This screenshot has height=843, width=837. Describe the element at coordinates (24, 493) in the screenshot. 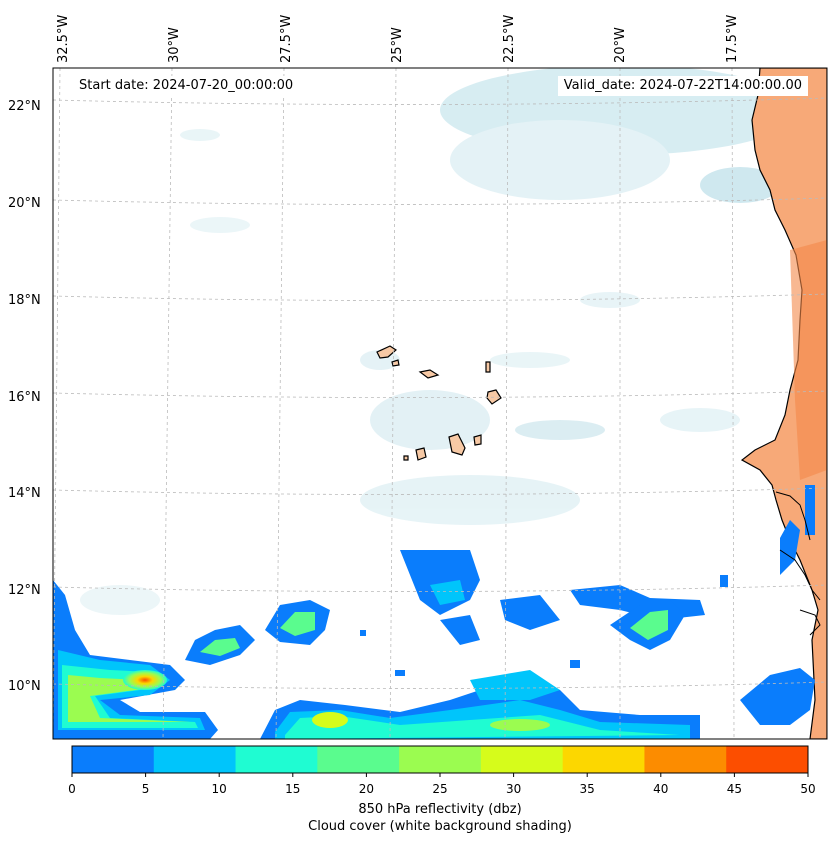

I see `lat-label: 14°N` at that location.